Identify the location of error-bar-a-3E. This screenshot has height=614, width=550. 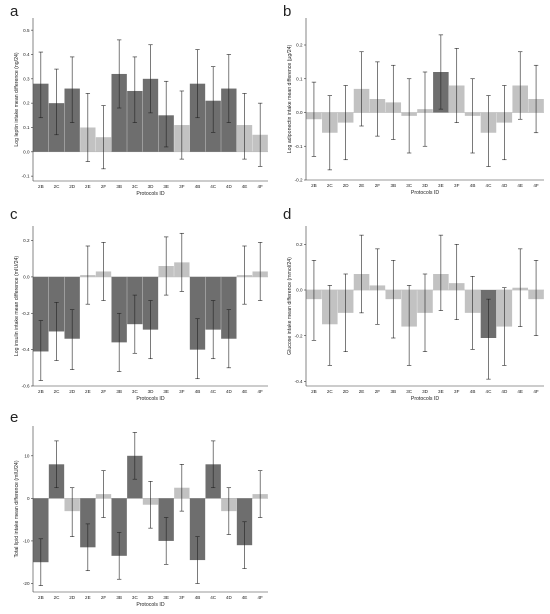
(166, 114).